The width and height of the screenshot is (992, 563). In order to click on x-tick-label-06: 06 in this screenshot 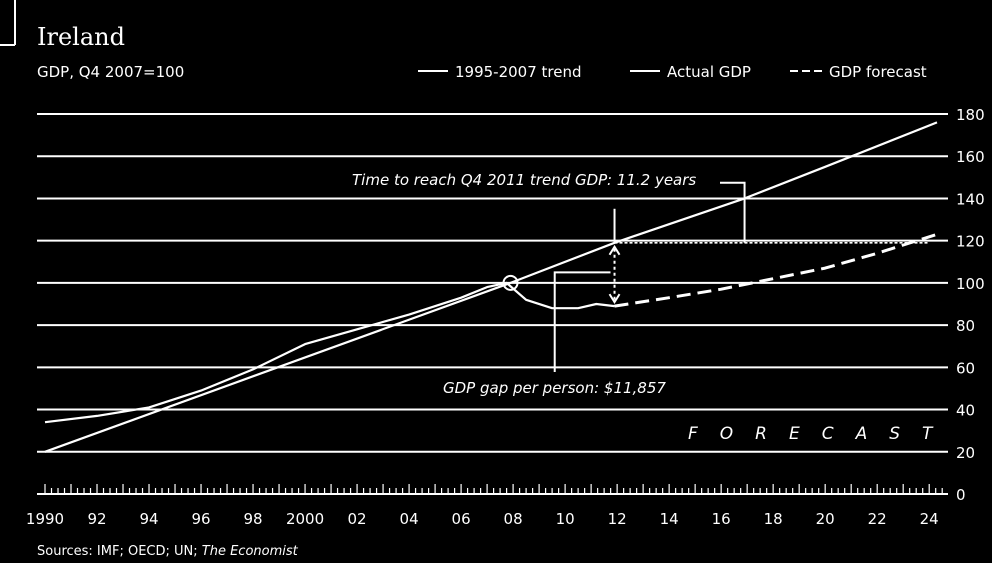, I will do `click(461, 519)`.